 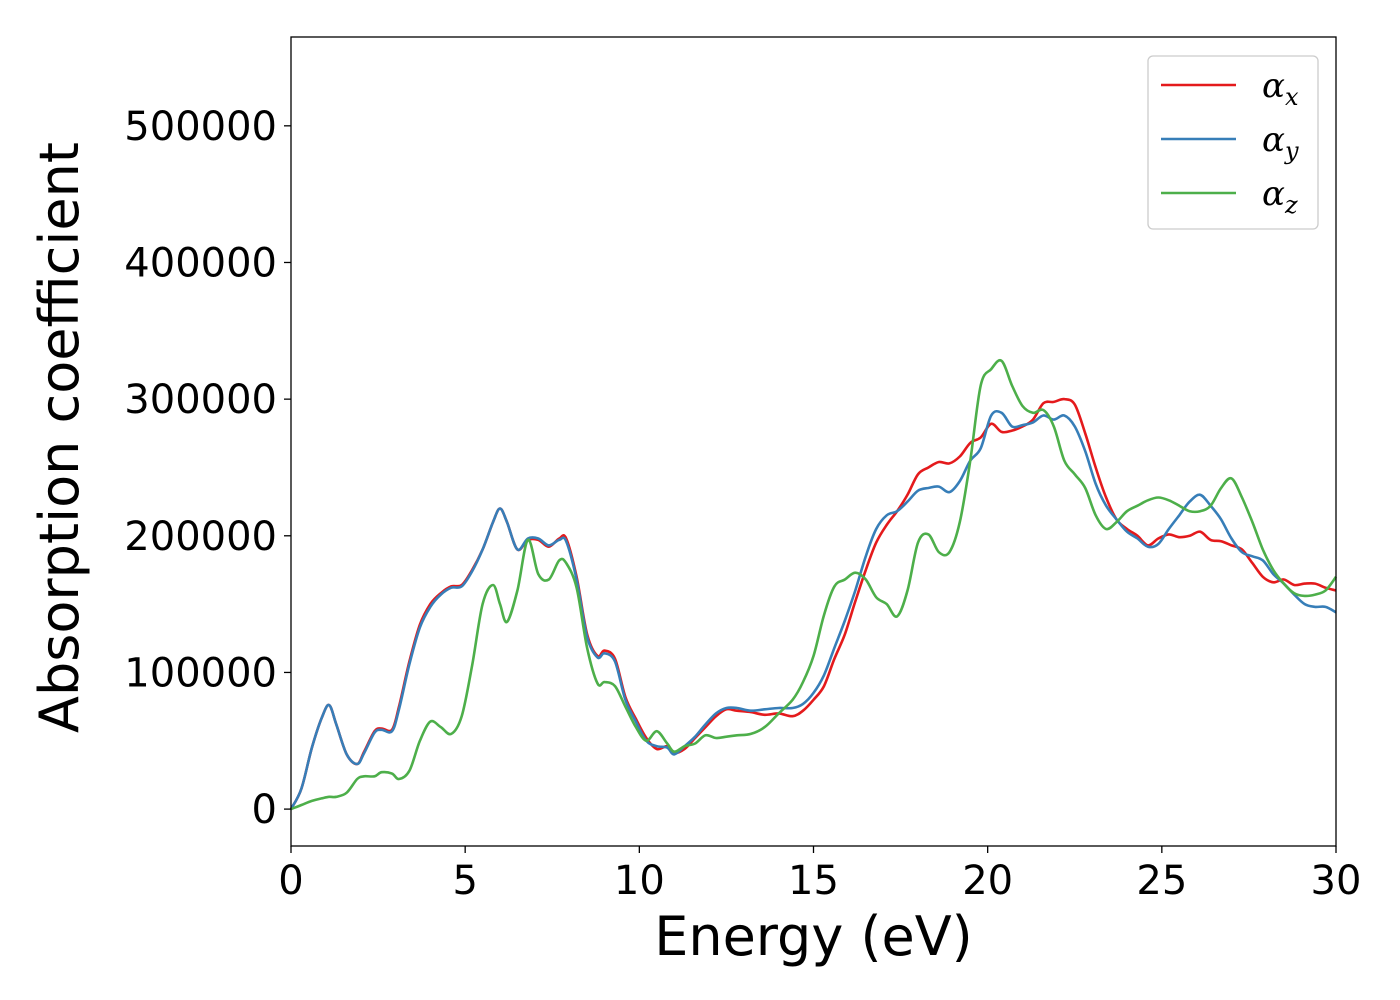 I want to click on y-axis-label: Absorption coefficient, so click(x=59, y=437).